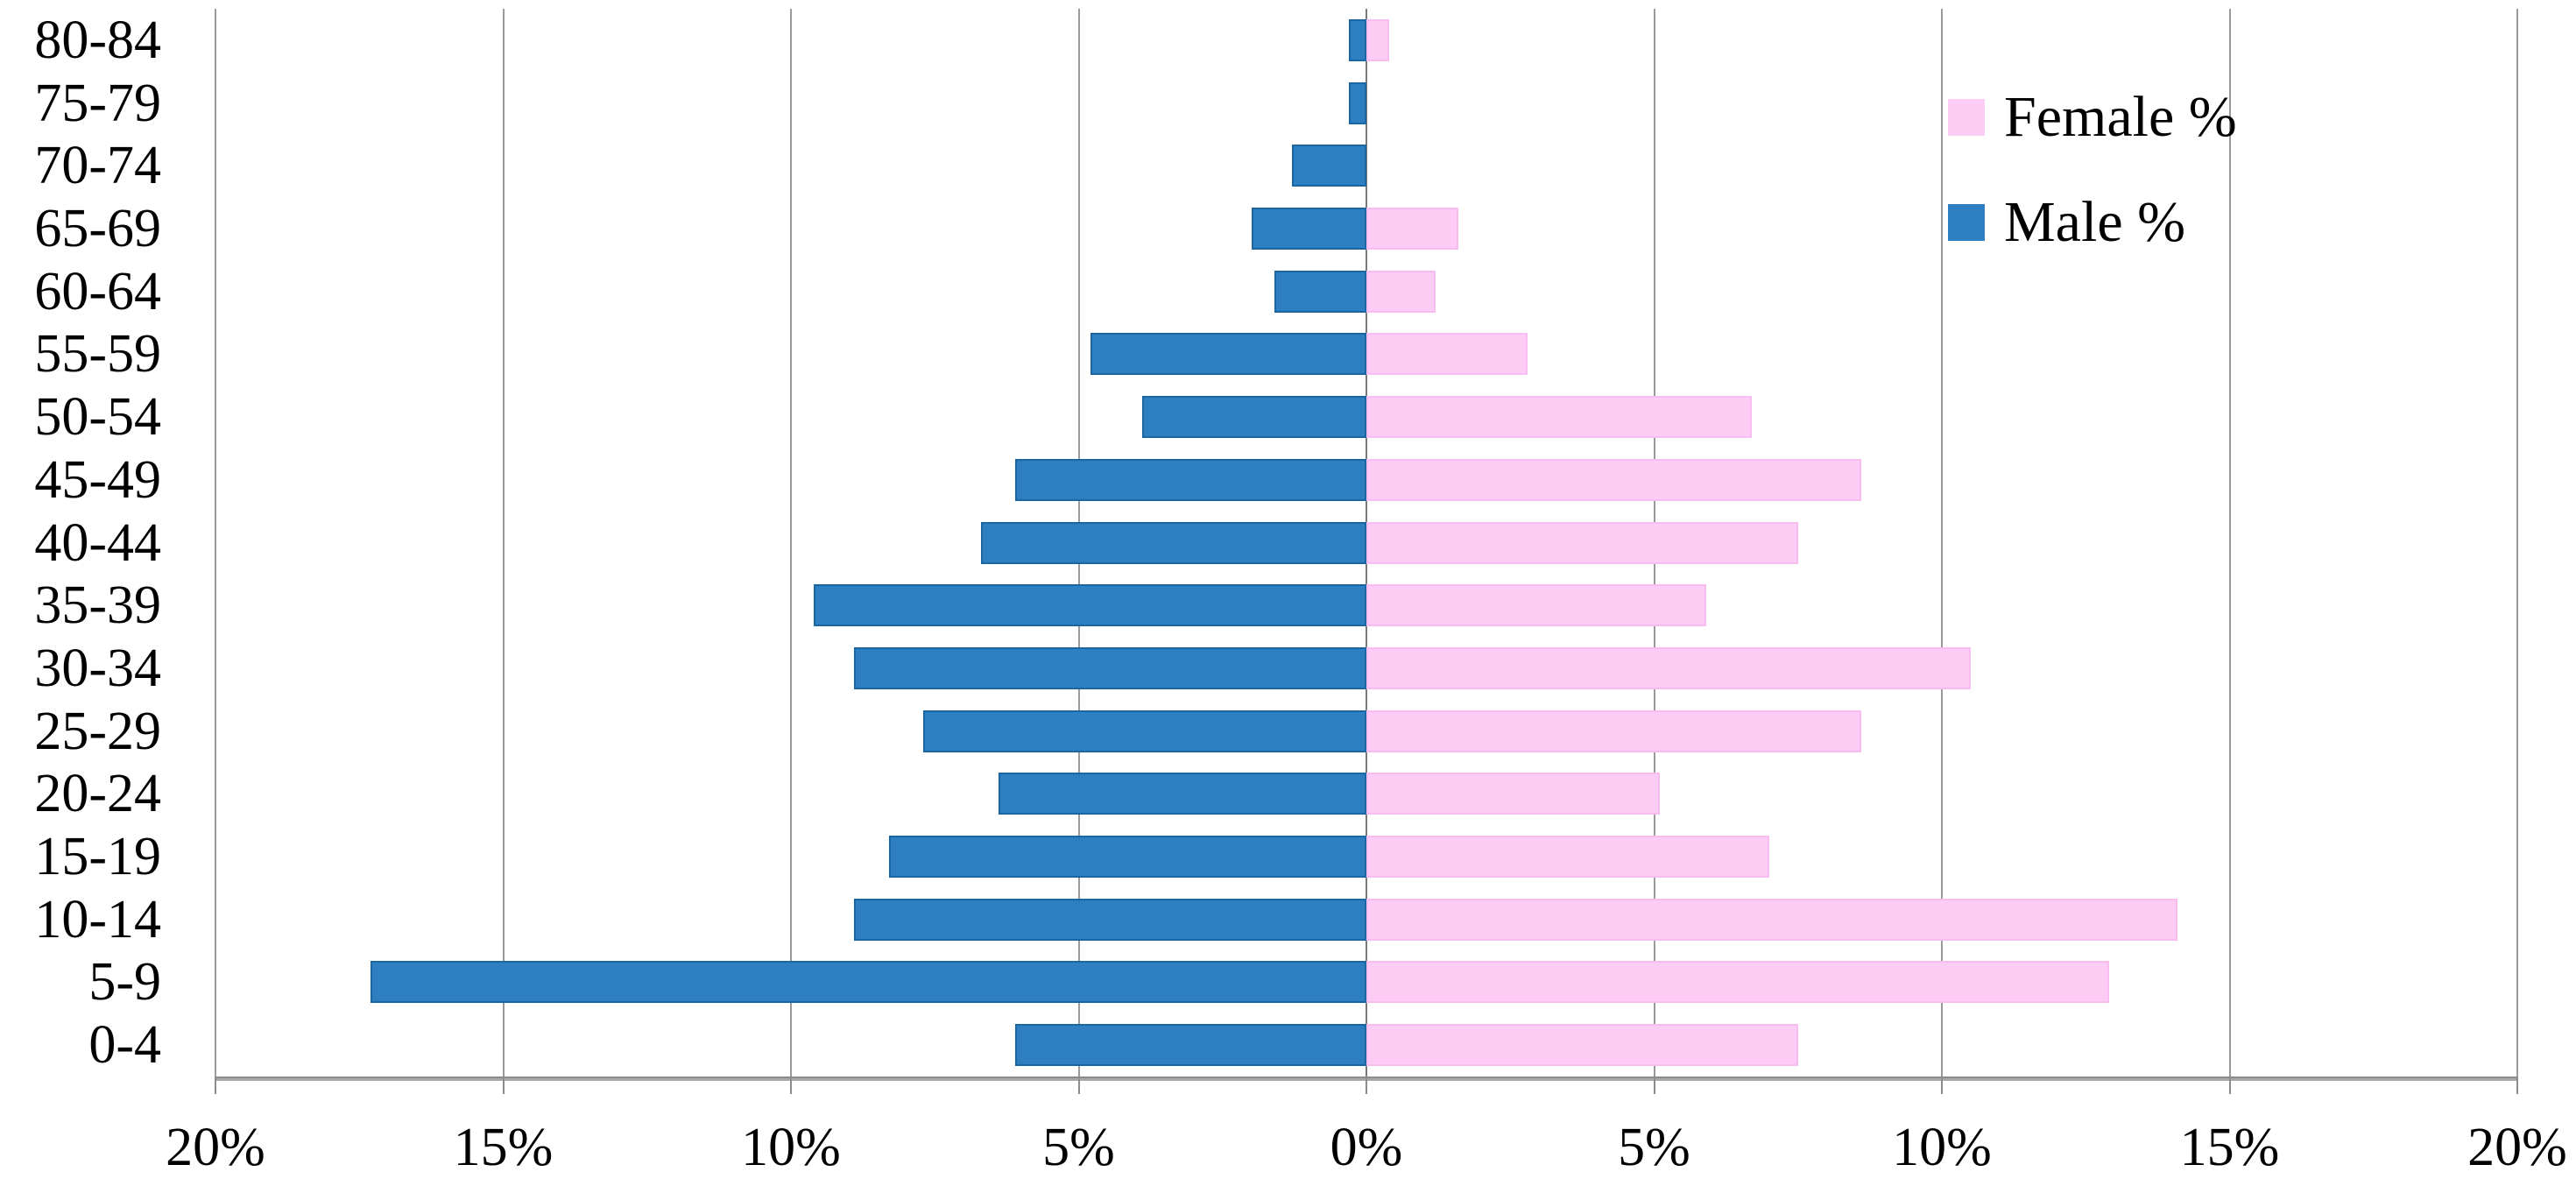 This screenshot has height=1200, width=2576. What do you see at coordinates (97, 103) in the screenshot?
I see `age-group-label: 75-79` at bounding box center [97, 103].